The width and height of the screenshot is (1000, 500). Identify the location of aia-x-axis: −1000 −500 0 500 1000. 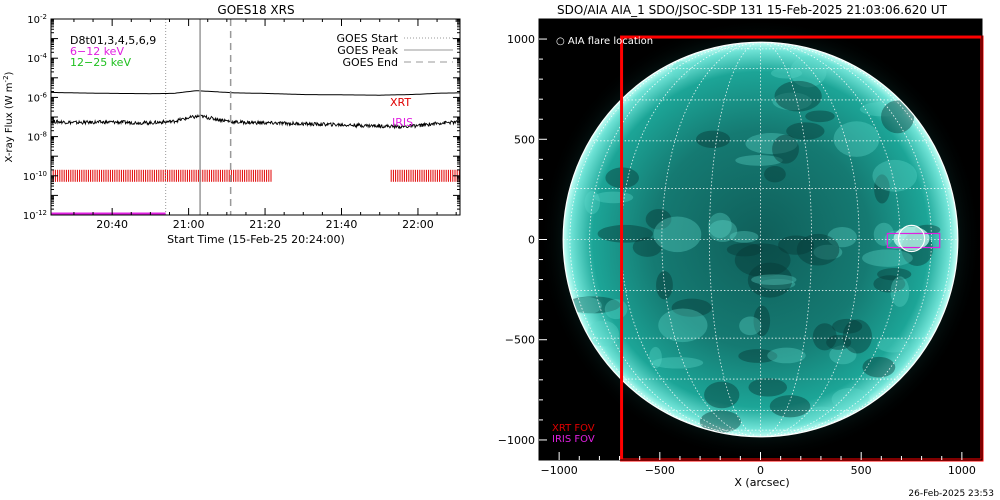
(758, 464).